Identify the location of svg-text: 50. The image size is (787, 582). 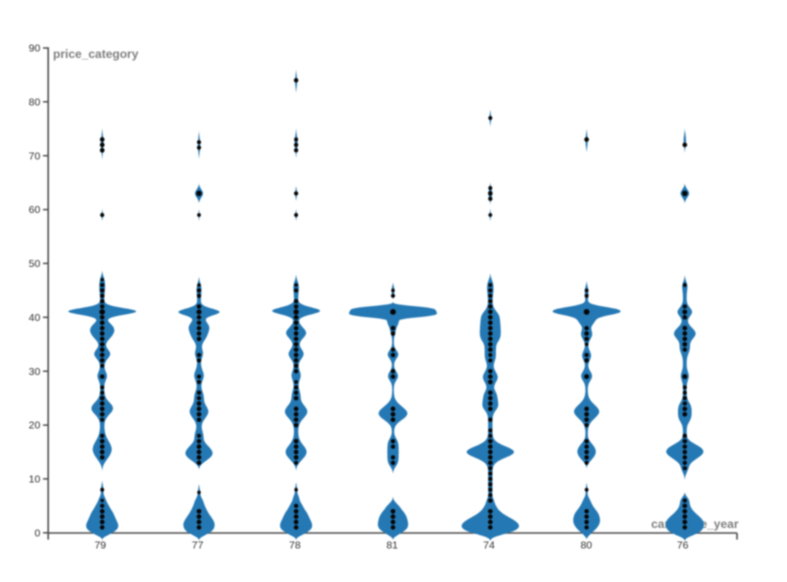
(35, 264).